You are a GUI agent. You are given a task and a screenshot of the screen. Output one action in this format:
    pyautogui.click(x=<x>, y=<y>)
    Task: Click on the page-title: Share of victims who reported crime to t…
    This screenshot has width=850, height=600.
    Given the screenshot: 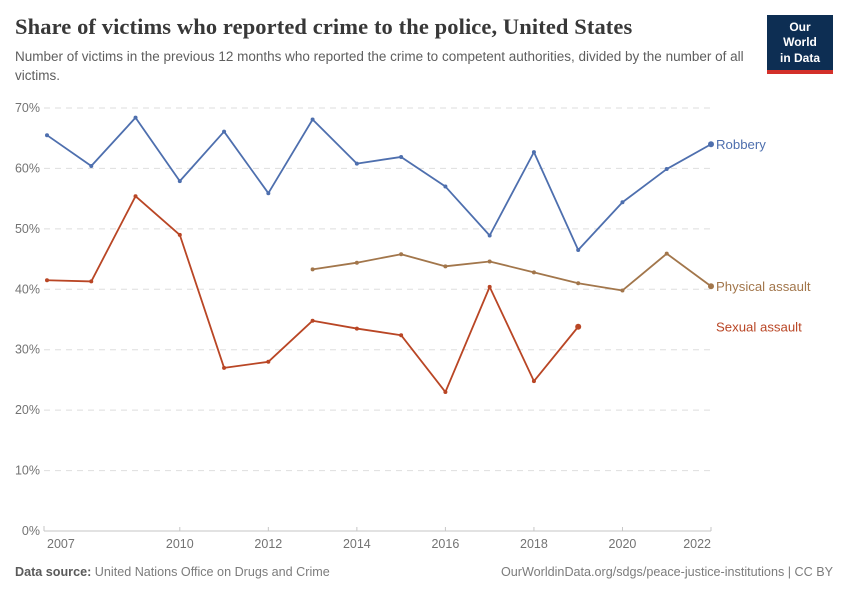 What is the action you would take?
    pyautogui.click(x=324, y=26)
    